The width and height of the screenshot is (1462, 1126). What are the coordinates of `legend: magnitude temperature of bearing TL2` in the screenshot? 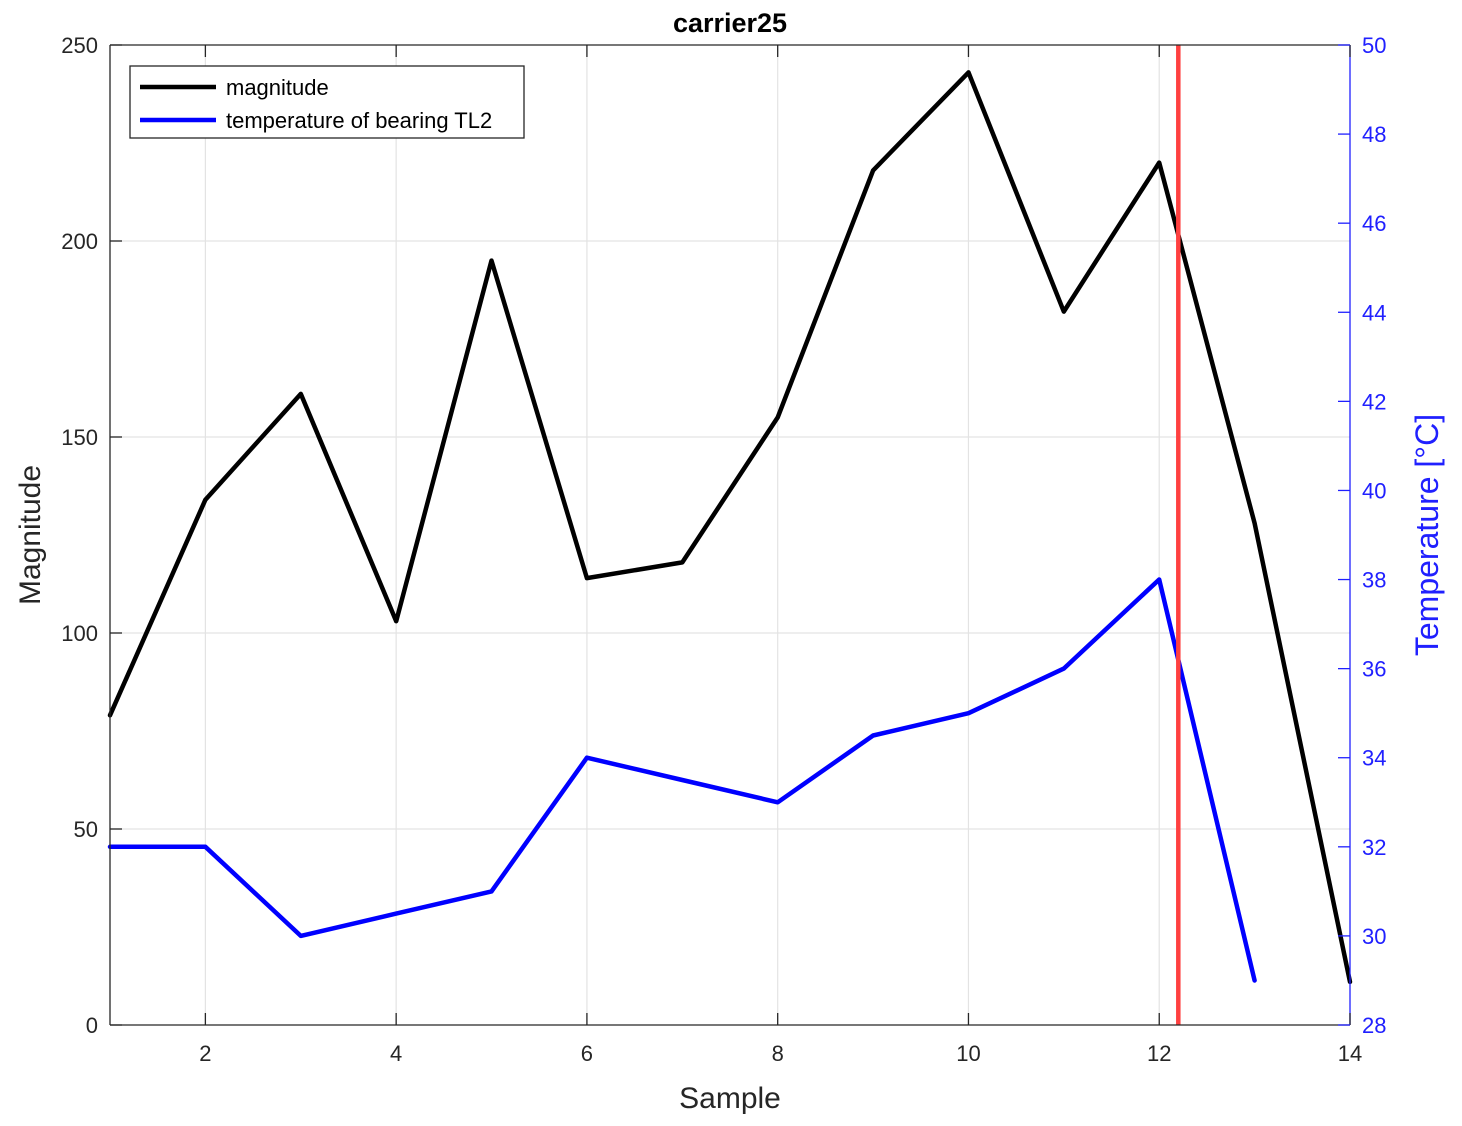 It's located at (327, 102).